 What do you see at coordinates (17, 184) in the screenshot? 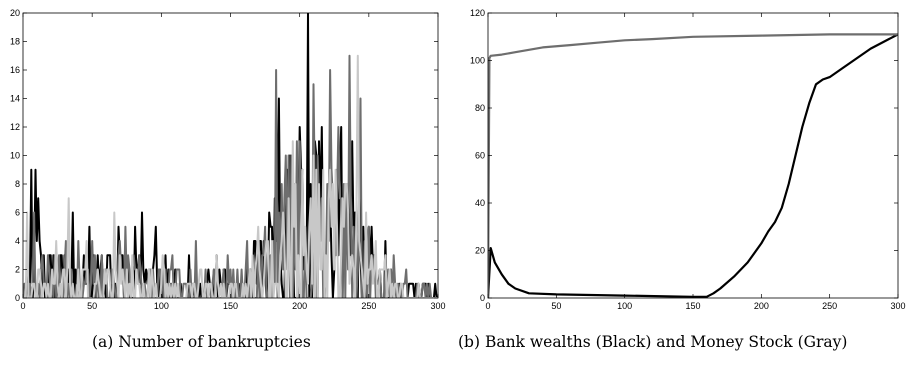
I see `y-tick-label: 8` at bounding box center [17, 184].